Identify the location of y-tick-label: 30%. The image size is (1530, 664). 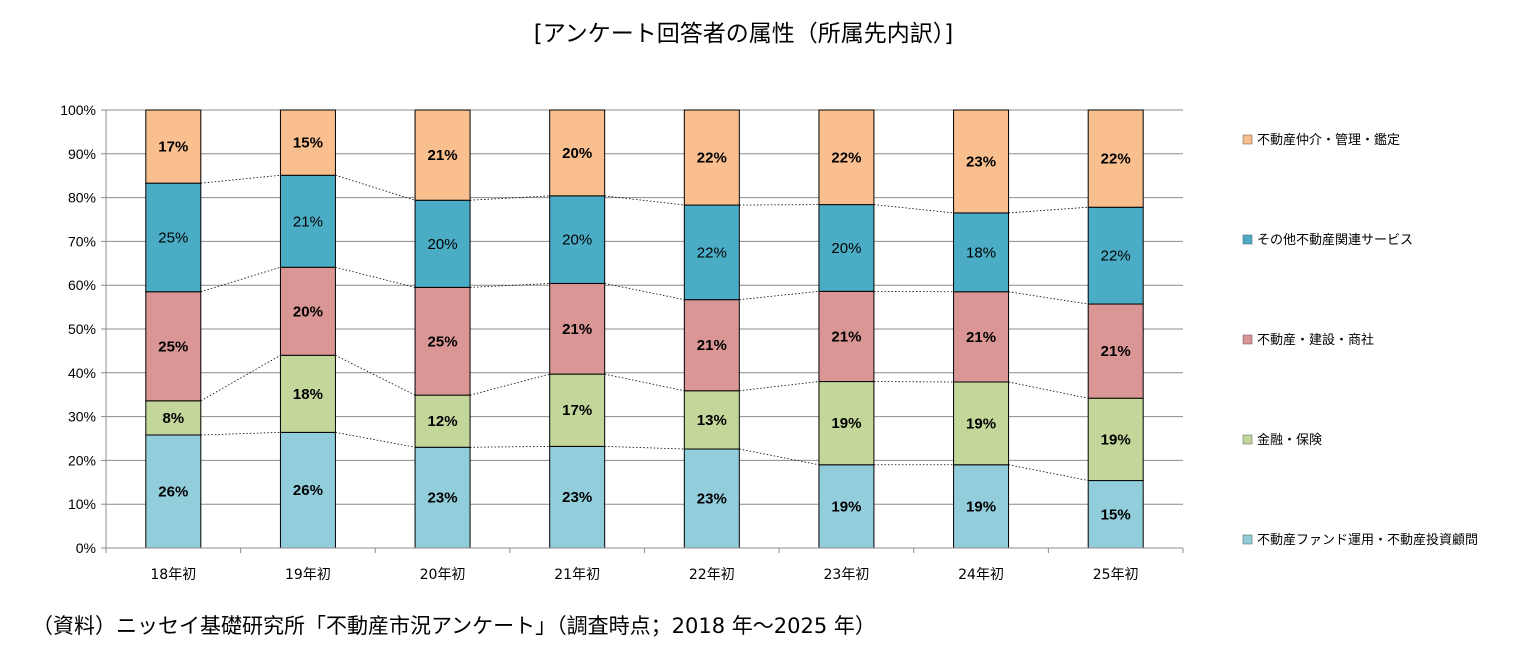
(82, 417).